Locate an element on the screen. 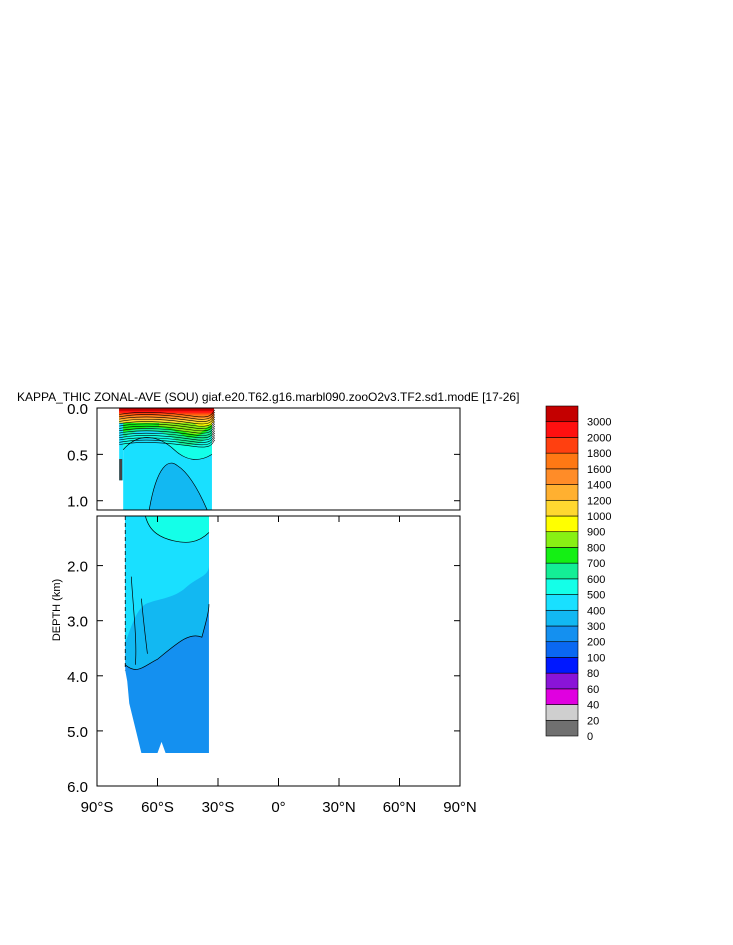 The height and width of the screenshot is (945, 733). colorbar-label: 1600 is located at coordinates (599, 470).